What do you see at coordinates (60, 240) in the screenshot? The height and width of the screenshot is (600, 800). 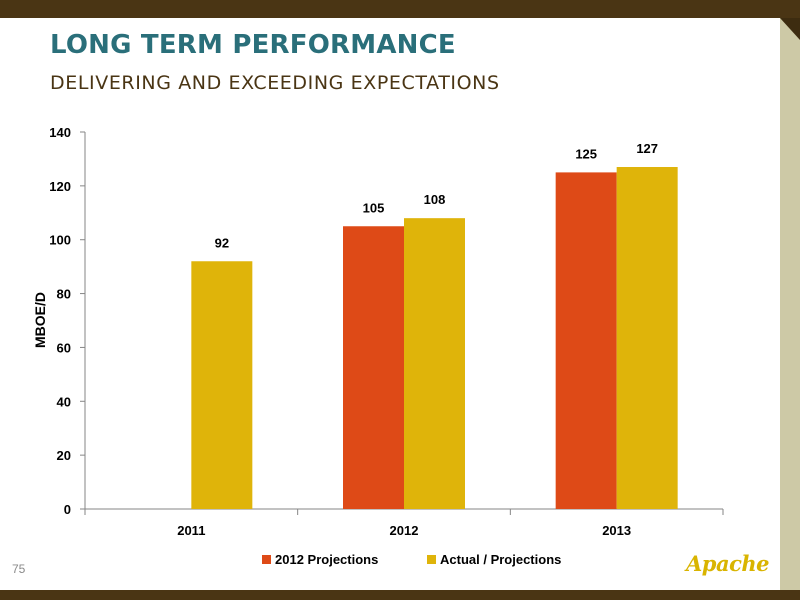 I see `y-tick-label: 100` at bounding box center [60, 240].